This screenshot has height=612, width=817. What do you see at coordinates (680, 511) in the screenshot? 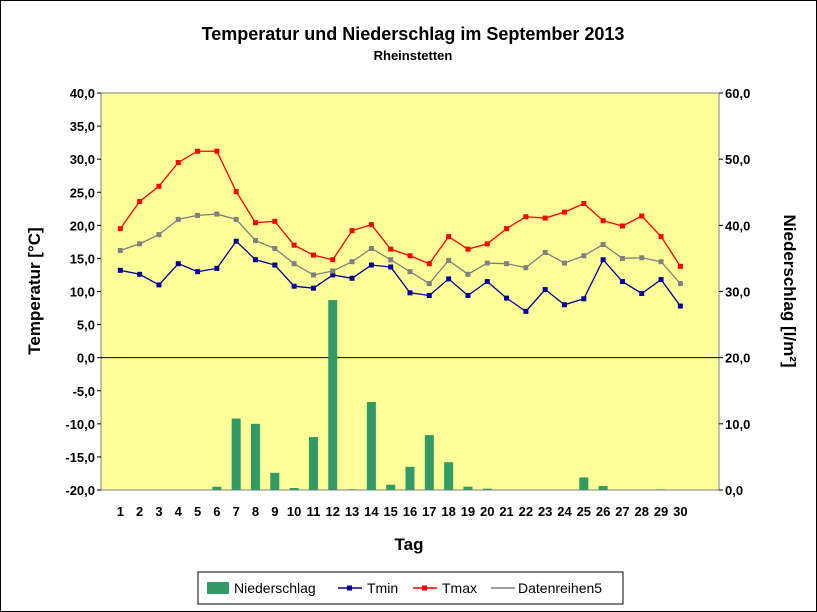
I see `x-tick-label: 30` at bounding box center [680, 511].